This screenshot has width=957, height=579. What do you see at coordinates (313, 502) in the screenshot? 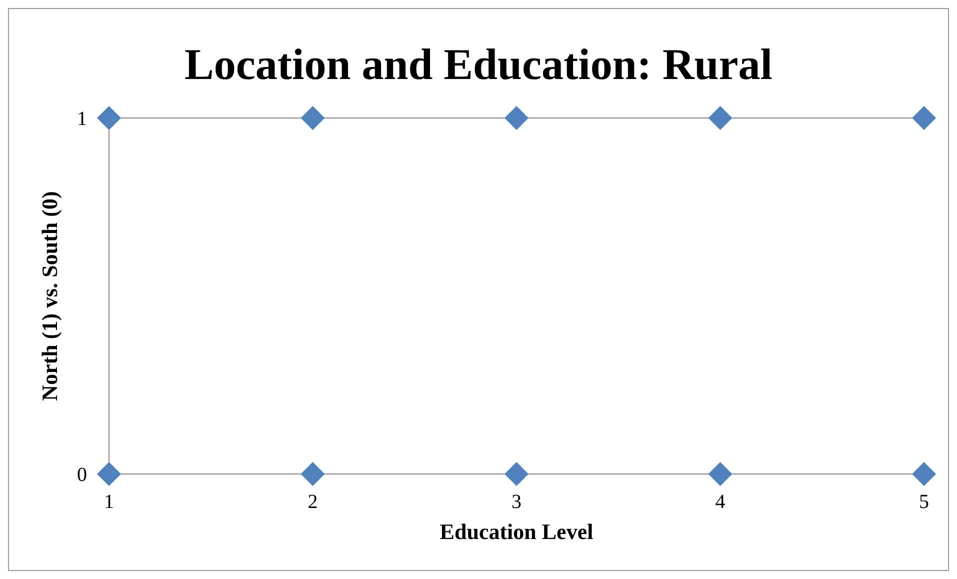
I see `x-tick-label: 2` at bounding box center [313, 502].